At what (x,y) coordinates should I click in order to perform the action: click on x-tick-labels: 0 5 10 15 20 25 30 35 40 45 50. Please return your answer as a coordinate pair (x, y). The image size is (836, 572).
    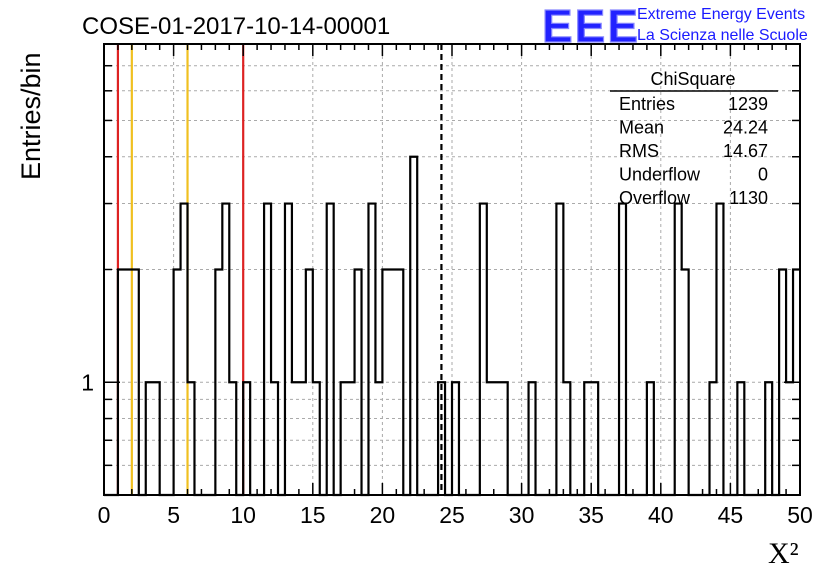
    Looking at the image, I should click on (455, 515).